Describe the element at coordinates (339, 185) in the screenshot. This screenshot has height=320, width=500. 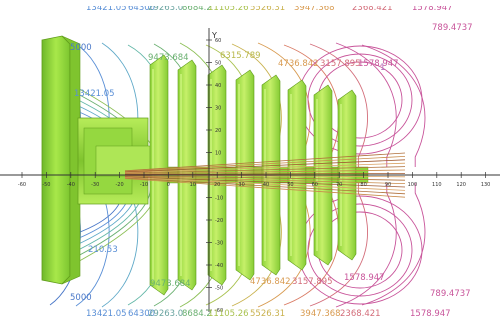
I see `x-tick-label: 70` at that location.